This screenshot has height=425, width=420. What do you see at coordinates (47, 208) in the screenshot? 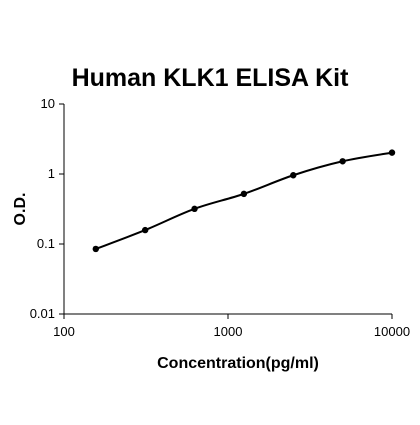
I see `y-axis-ticks: 10 1 0.1 0.01` at bounding box center [47, 208].